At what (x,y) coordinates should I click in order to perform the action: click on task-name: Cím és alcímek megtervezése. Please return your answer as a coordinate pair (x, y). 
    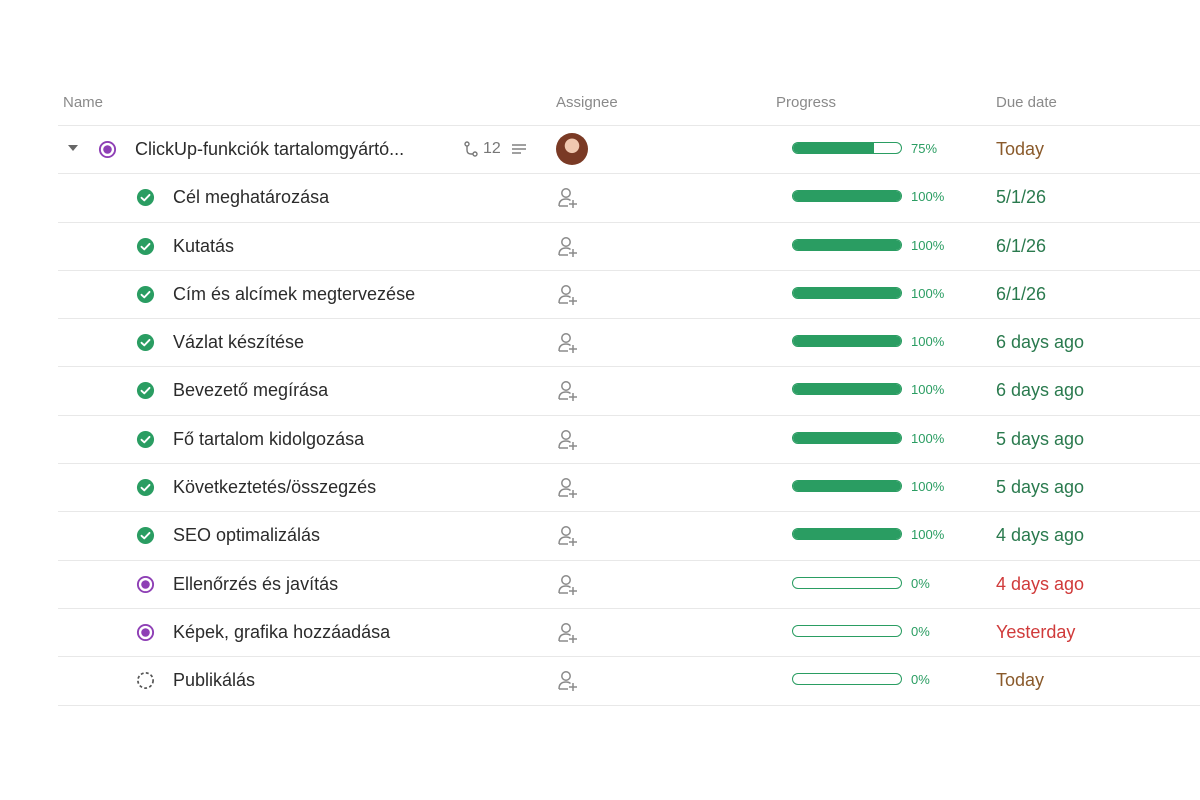
    Looking at the image, I should click on (294, 293).